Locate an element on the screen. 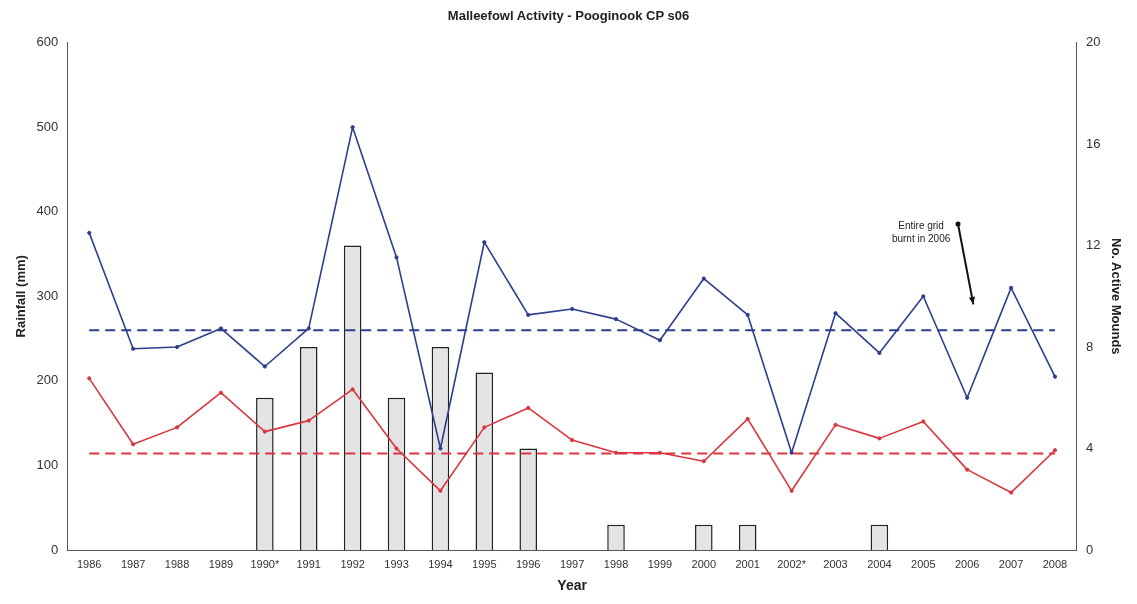 The height and width of the screenshot is (604, 1137). x-tick-label: 1996 is located at coordinates (528, 563).